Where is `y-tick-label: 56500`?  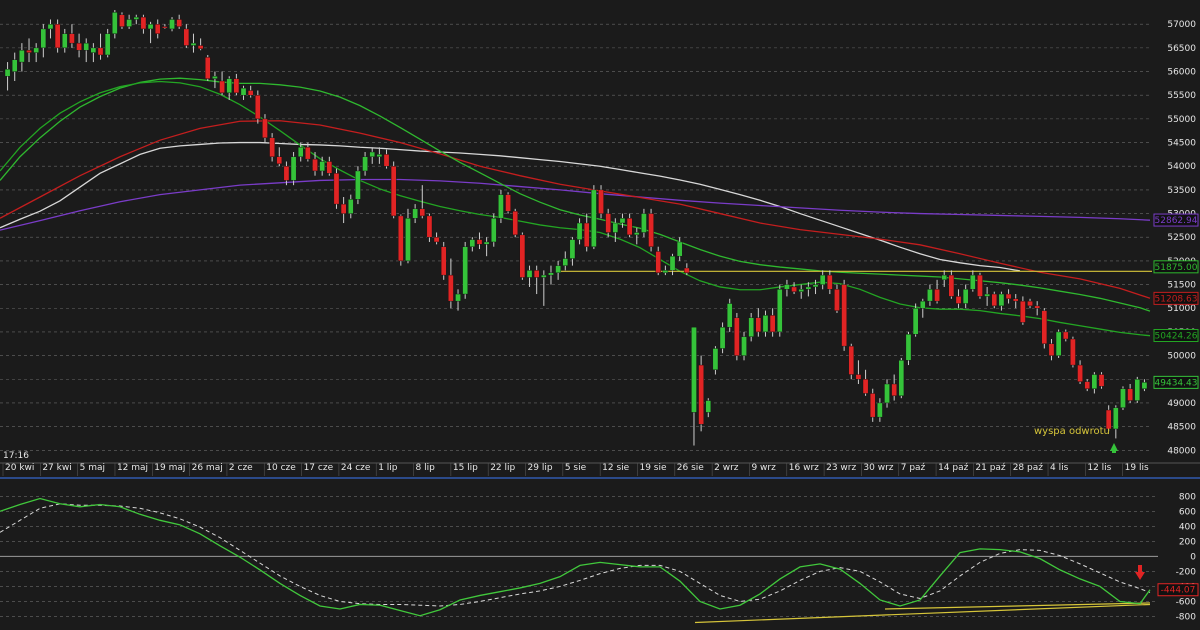
y-tick-label: 56500 is located at coordinates (1181, 49).